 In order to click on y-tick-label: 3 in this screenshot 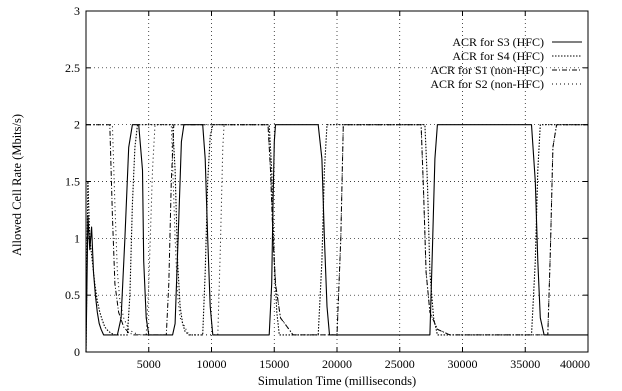, I will do `click(77, 11)`.